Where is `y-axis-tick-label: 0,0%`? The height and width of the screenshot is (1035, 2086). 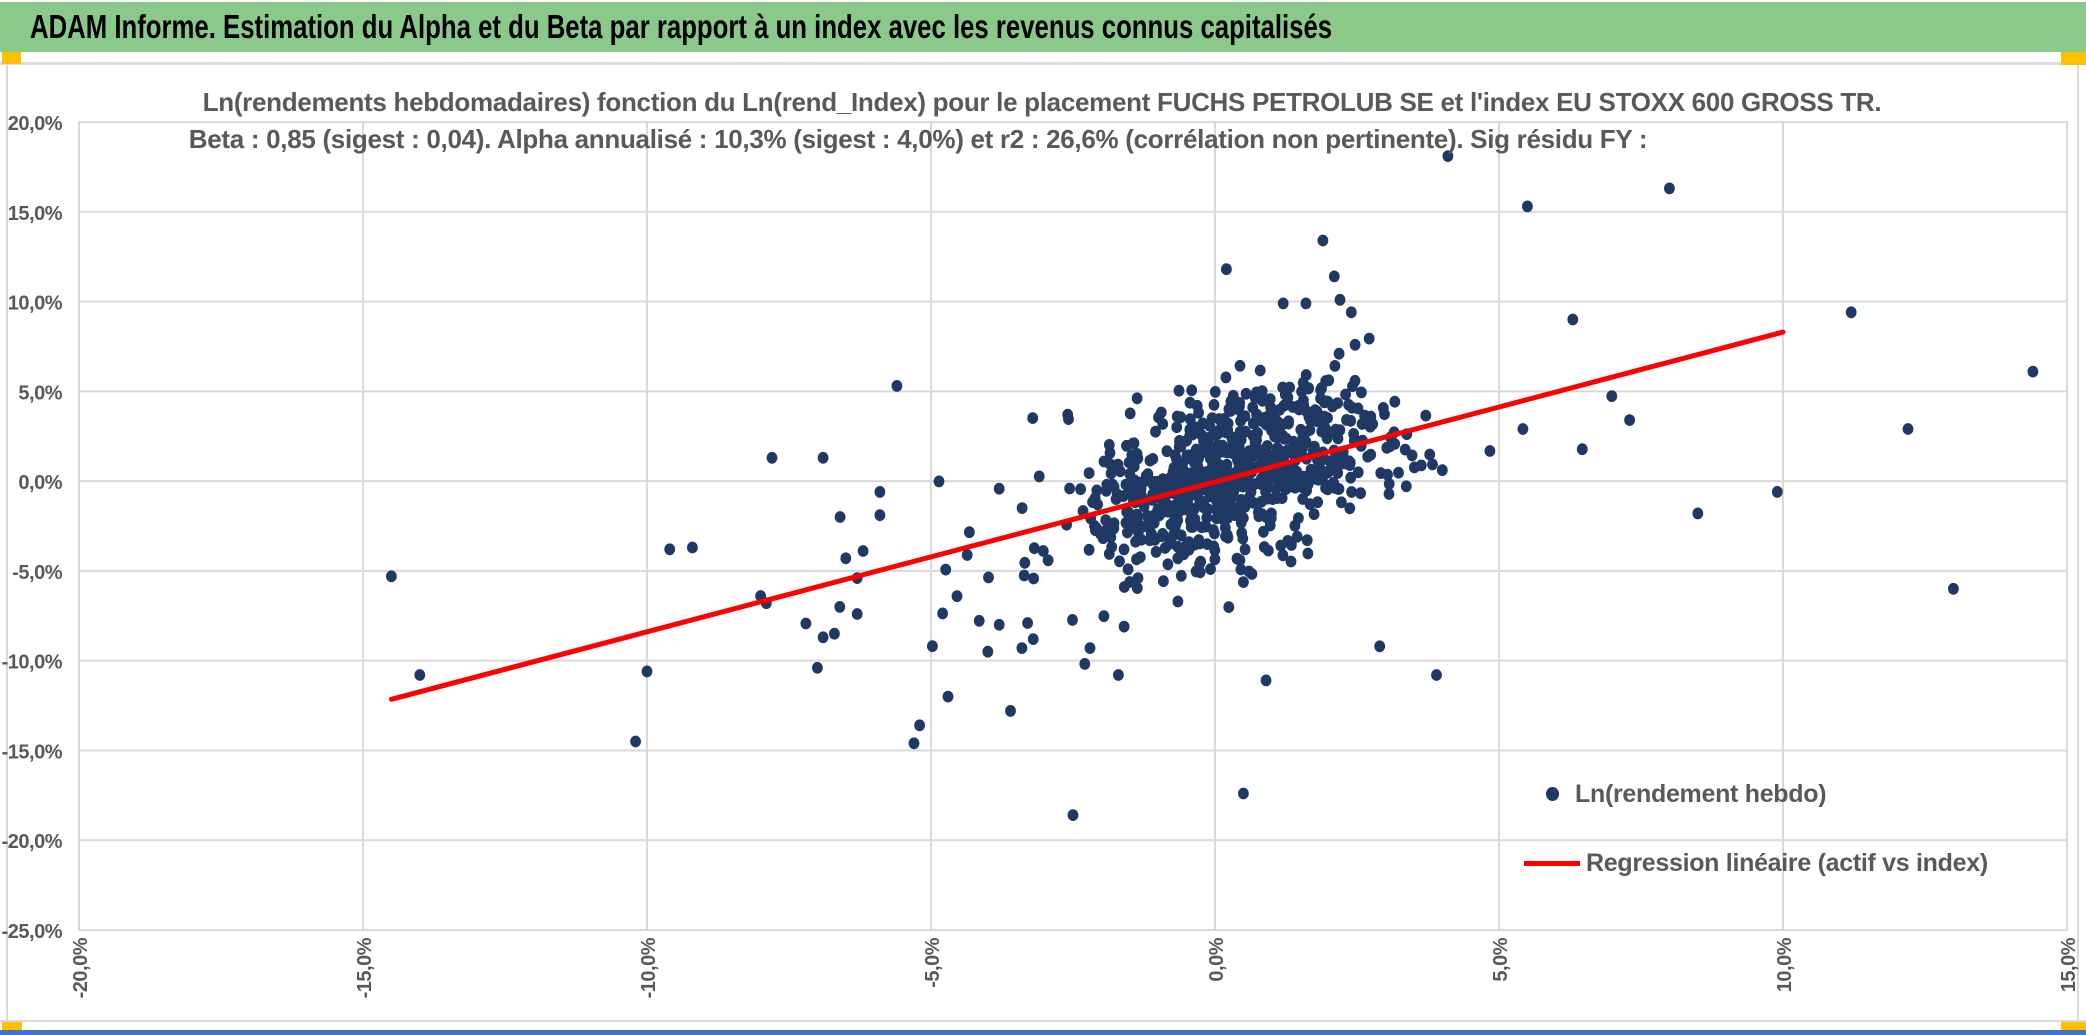
y-axis-tick-label: 0,0% is located at coordinates (40, 483).